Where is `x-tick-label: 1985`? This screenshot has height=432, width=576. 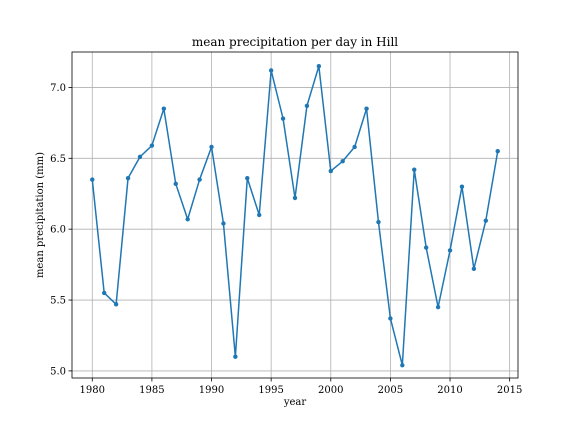 x-tick-label: 1985 is located at coordinates (151, 390).